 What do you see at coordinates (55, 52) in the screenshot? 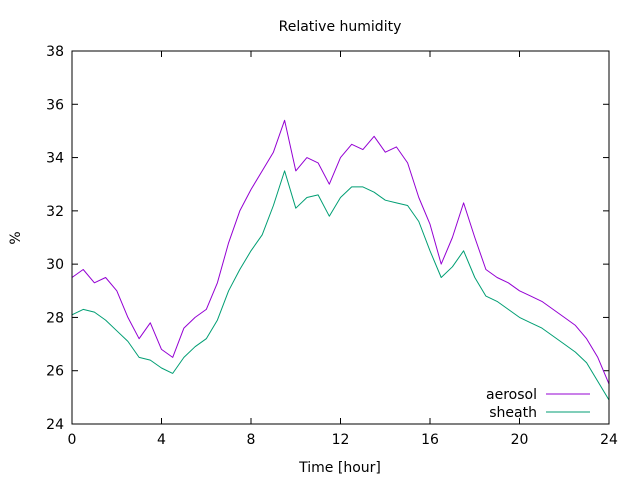
I see `y-tick-label: 38` at bounding box center [55, 52].